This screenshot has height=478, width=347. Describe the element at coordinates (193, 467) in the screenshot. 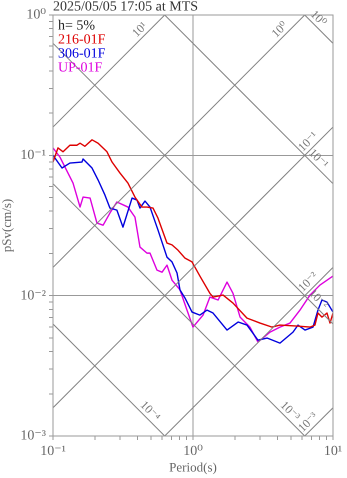

I see `x-axis-title: Period(s)` at that location.